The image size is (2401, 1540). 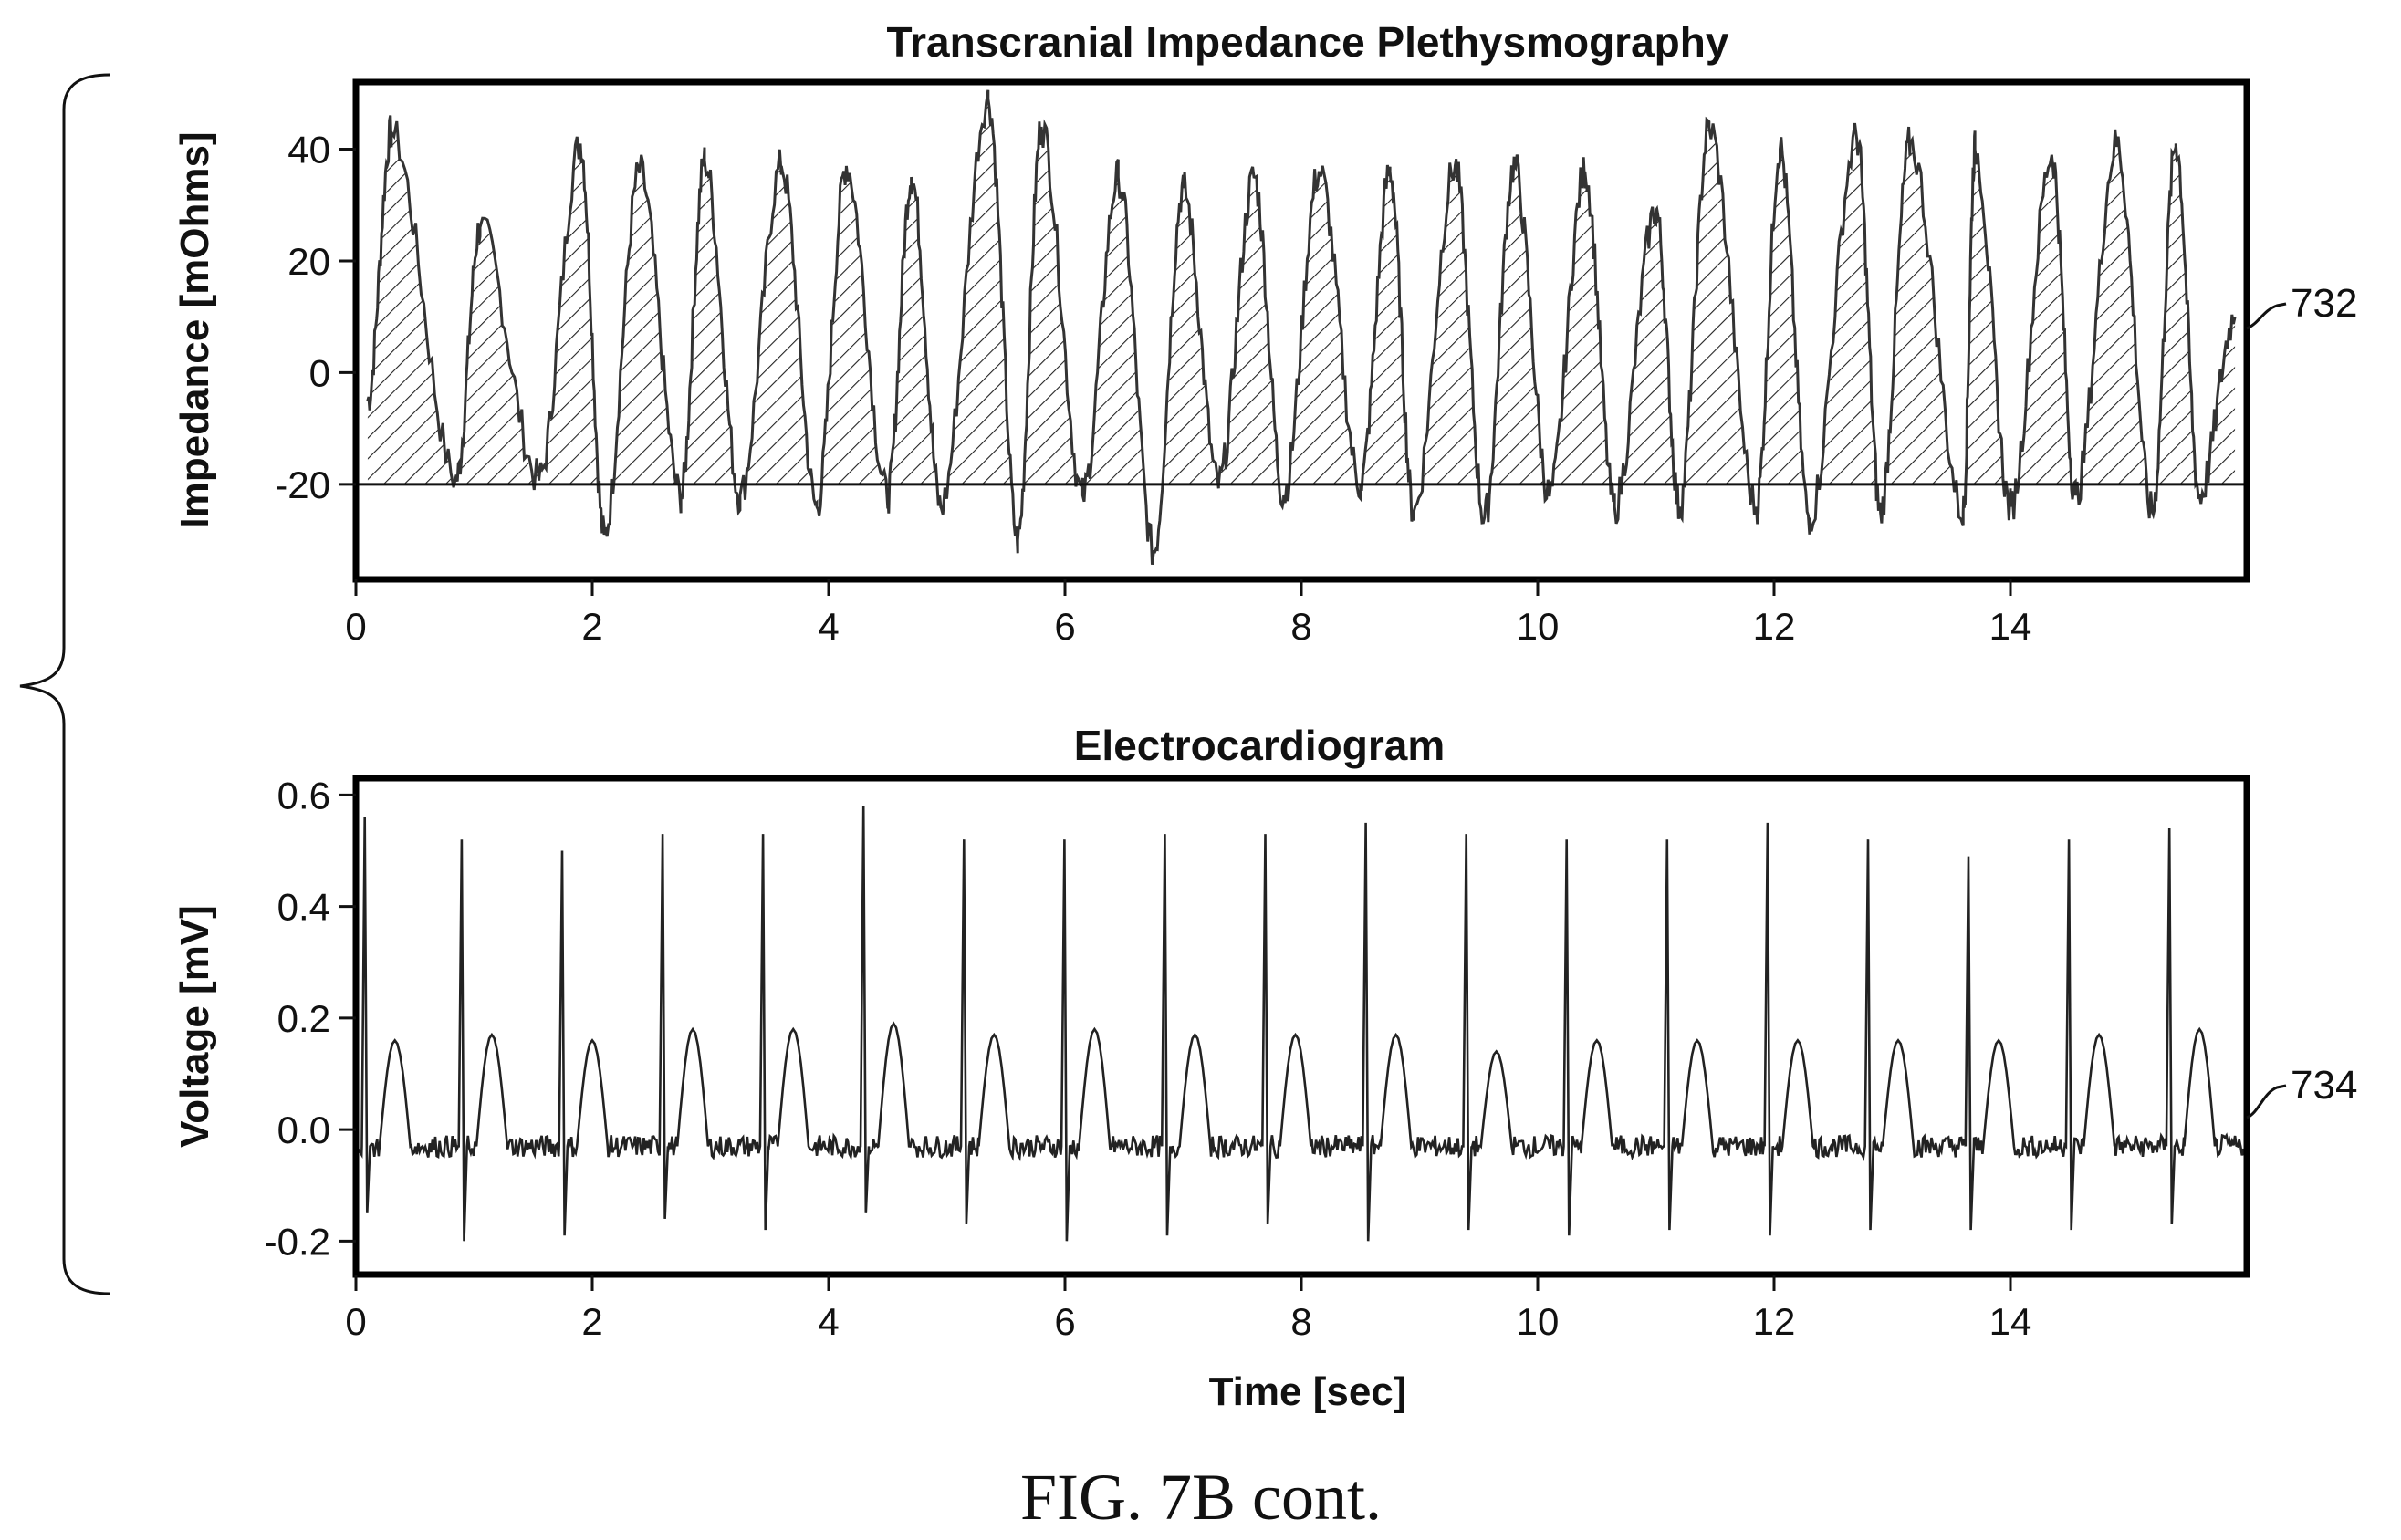 I want to click on ecg-x-axis-label: Time [sec], so click(x=1308, y=1391).